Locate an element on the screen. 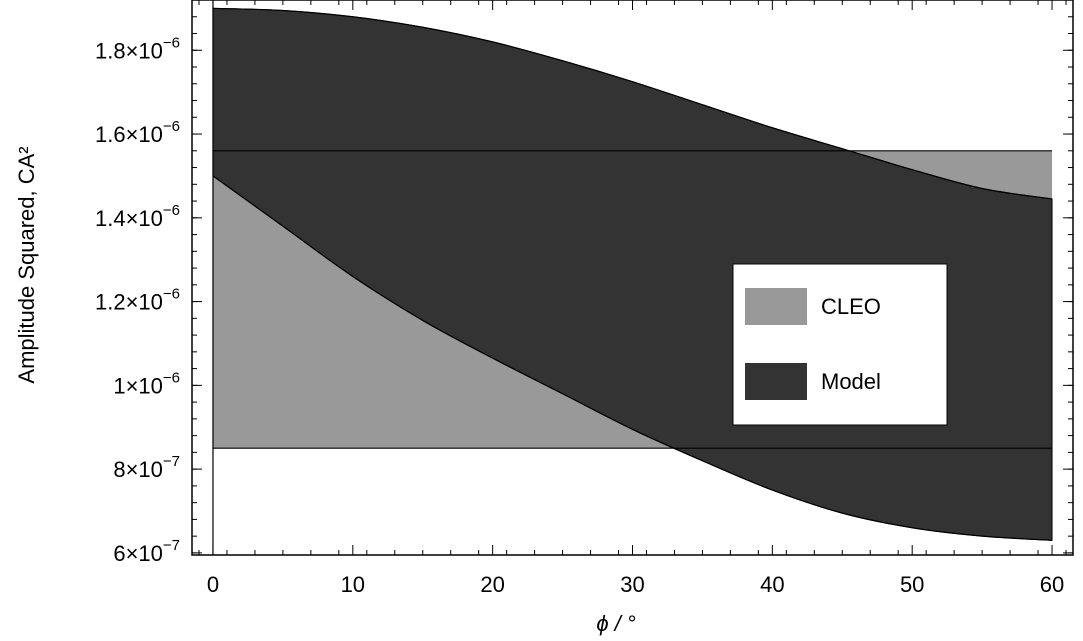 The width and height of the screenshot is (1083, 641). legend-swatch-cleo is located at coordinates (776, 306).